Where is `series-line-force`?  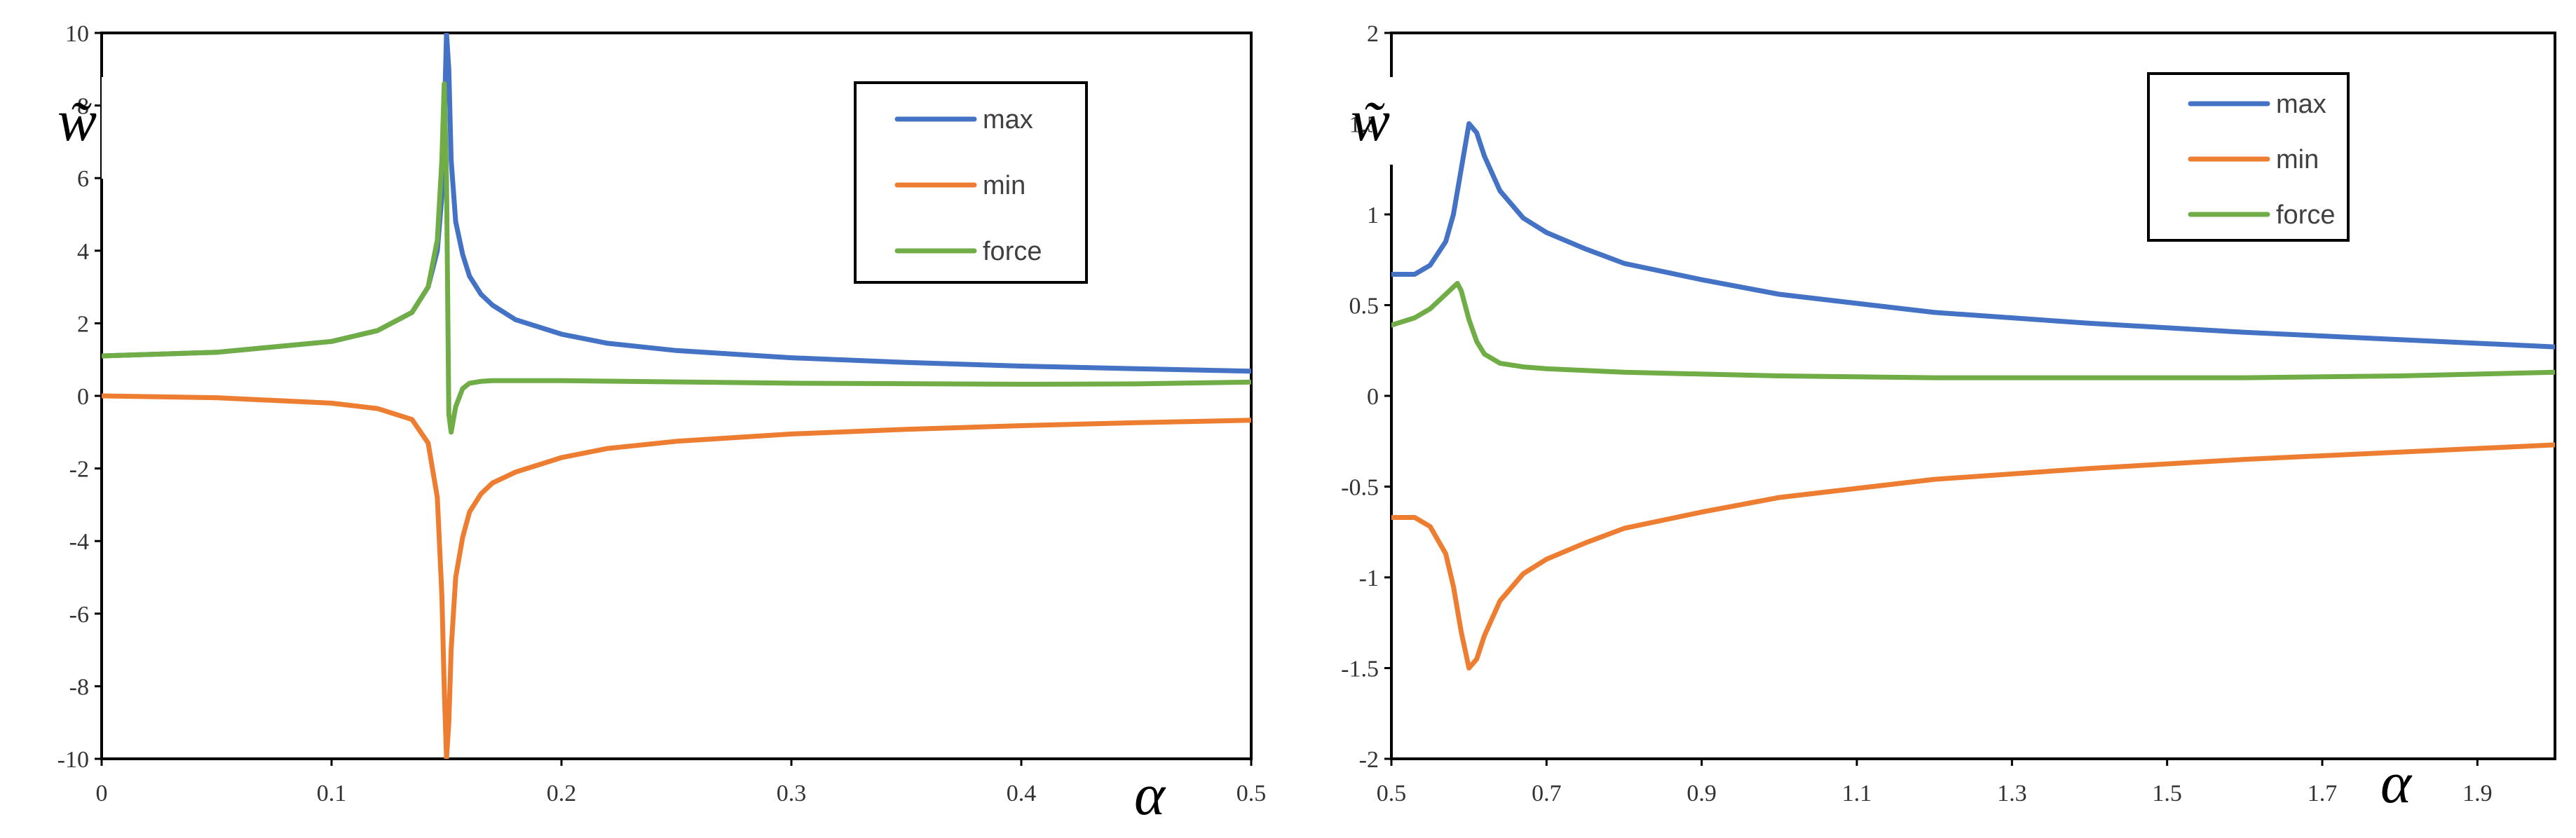 series-line-force is located at coordinates (1973, 330).